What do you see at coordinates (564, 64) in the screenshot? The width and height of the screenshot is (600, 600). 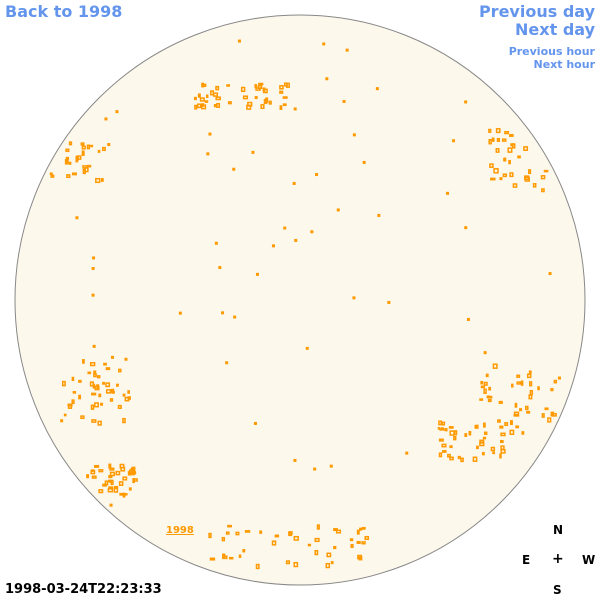 I see `next-hour-link: Next hour` at bounding box center [564, 64].